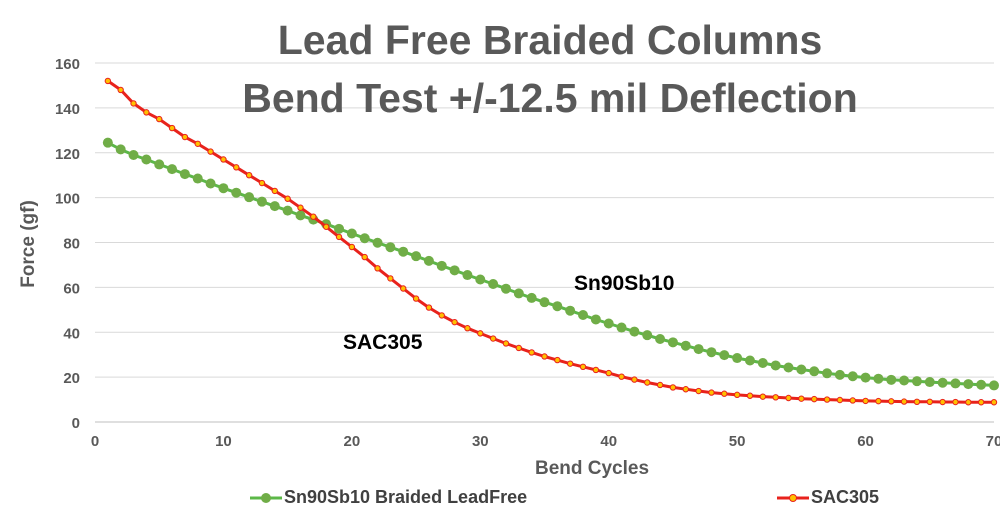 Image resolution: width=1000 pixels, height=517 pixels. Describe the element at coordinates (608, 441) in the screenshot. I see `x-tick-label: 40` at that location.